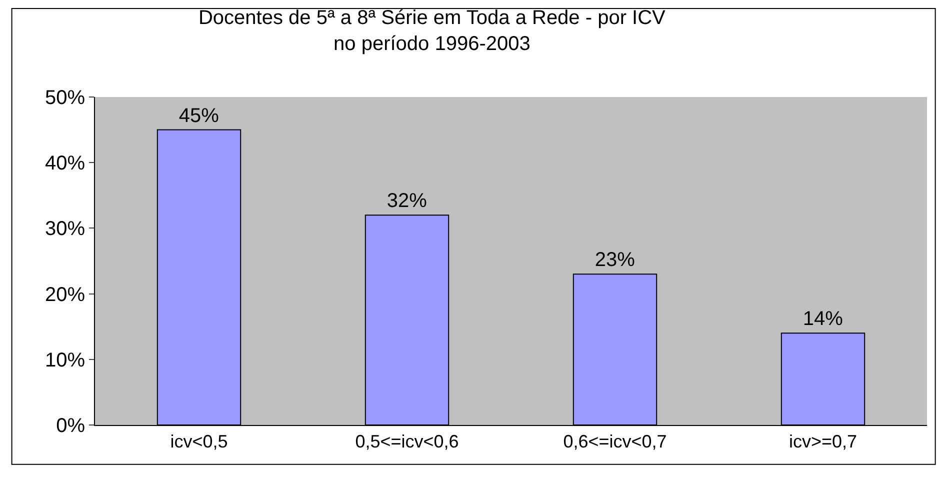 Image resolution: width=939 pixels, height=480 pixels. I want to click on x-tick-label: 0,6<=icv<0,7, so click(615, 442).